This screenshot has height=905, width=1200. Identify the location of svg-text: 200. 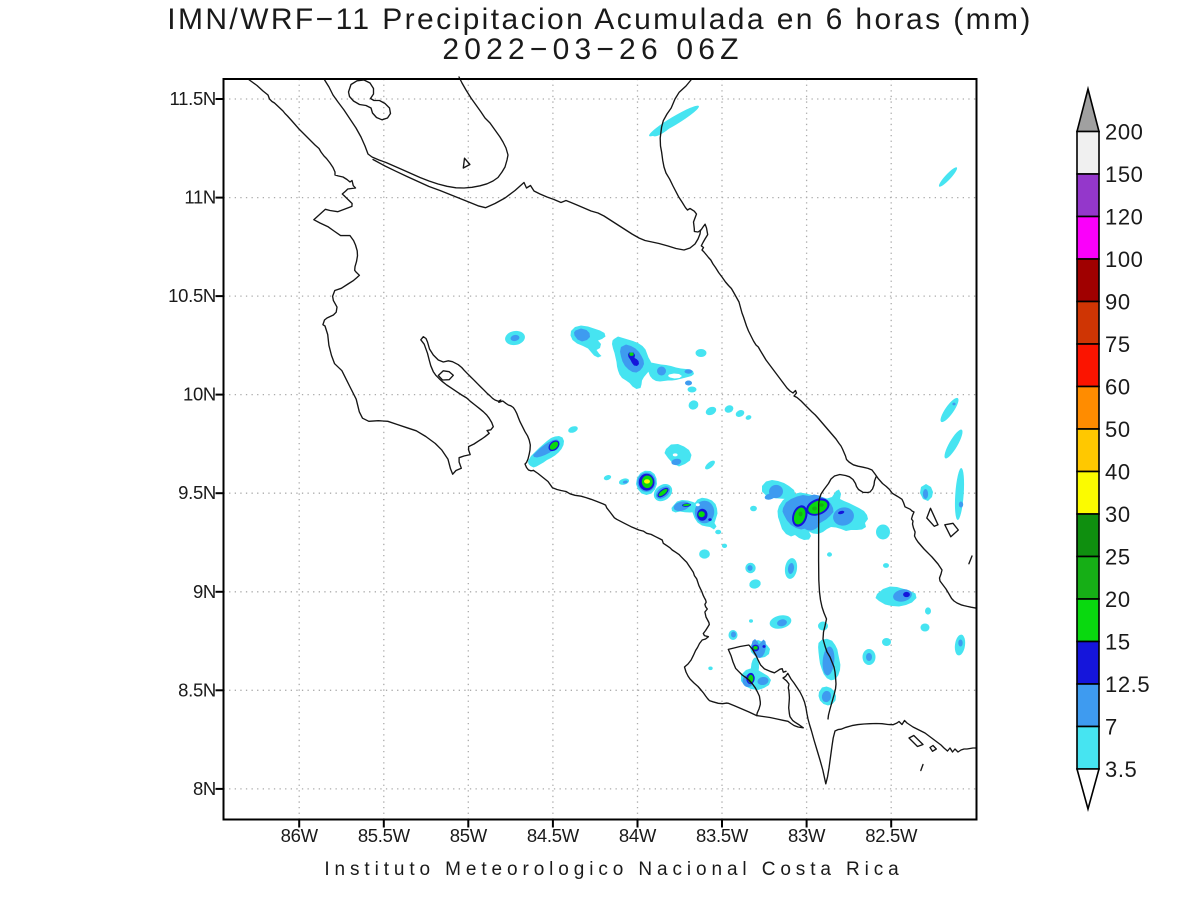
(1124, 132).